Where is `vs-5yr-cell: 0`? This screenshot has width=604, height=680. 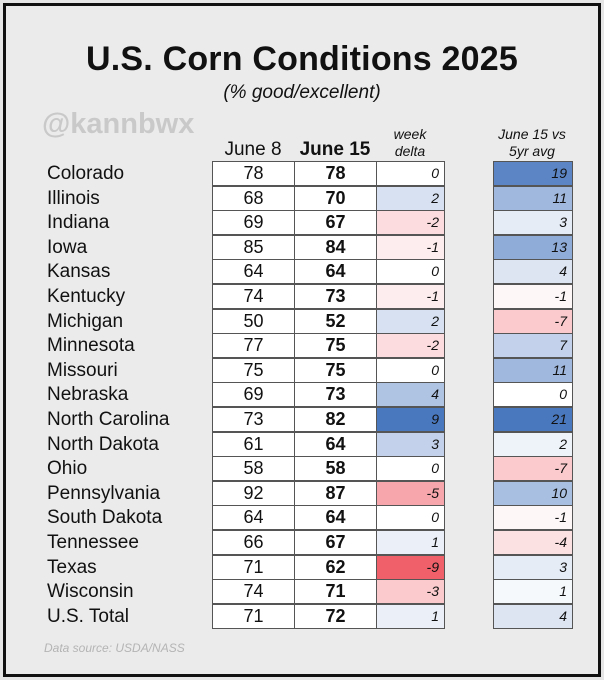
vs-5yr-cell: 0 is located at coordinates (533, 395).